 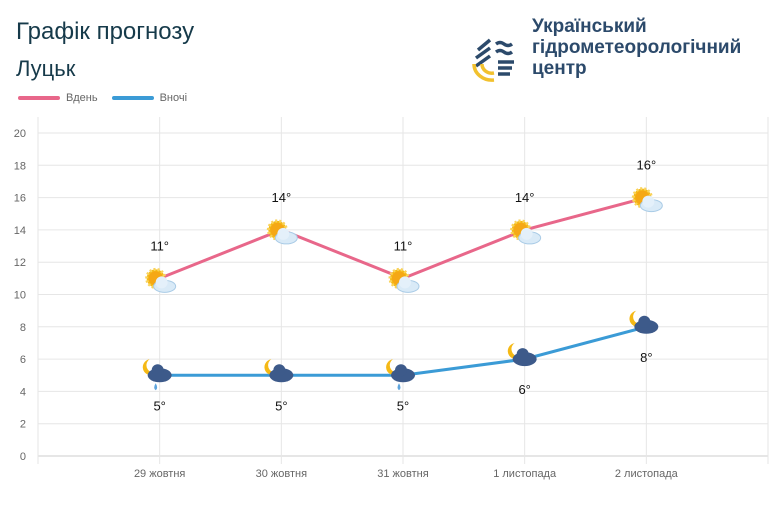 I want to click on org-line: гідрометеорологічний, so click(x=637, y=47).